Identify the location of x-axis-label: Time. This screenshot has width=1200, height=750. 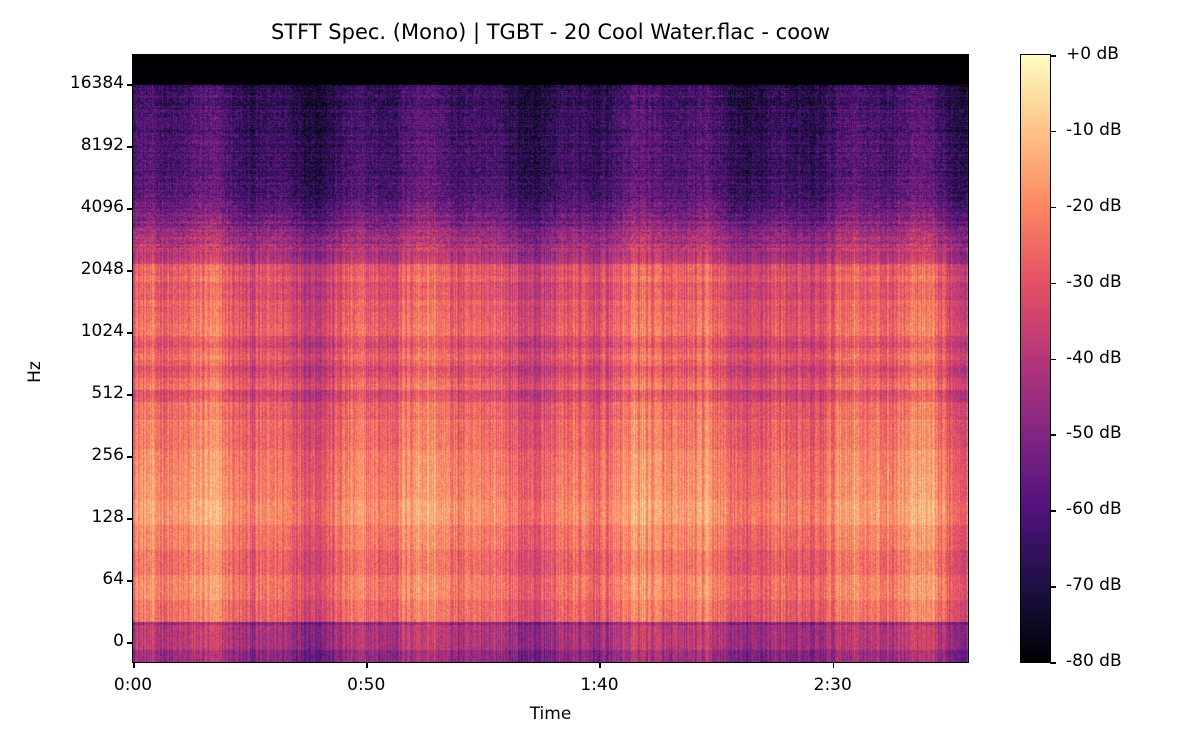
(550, 714).